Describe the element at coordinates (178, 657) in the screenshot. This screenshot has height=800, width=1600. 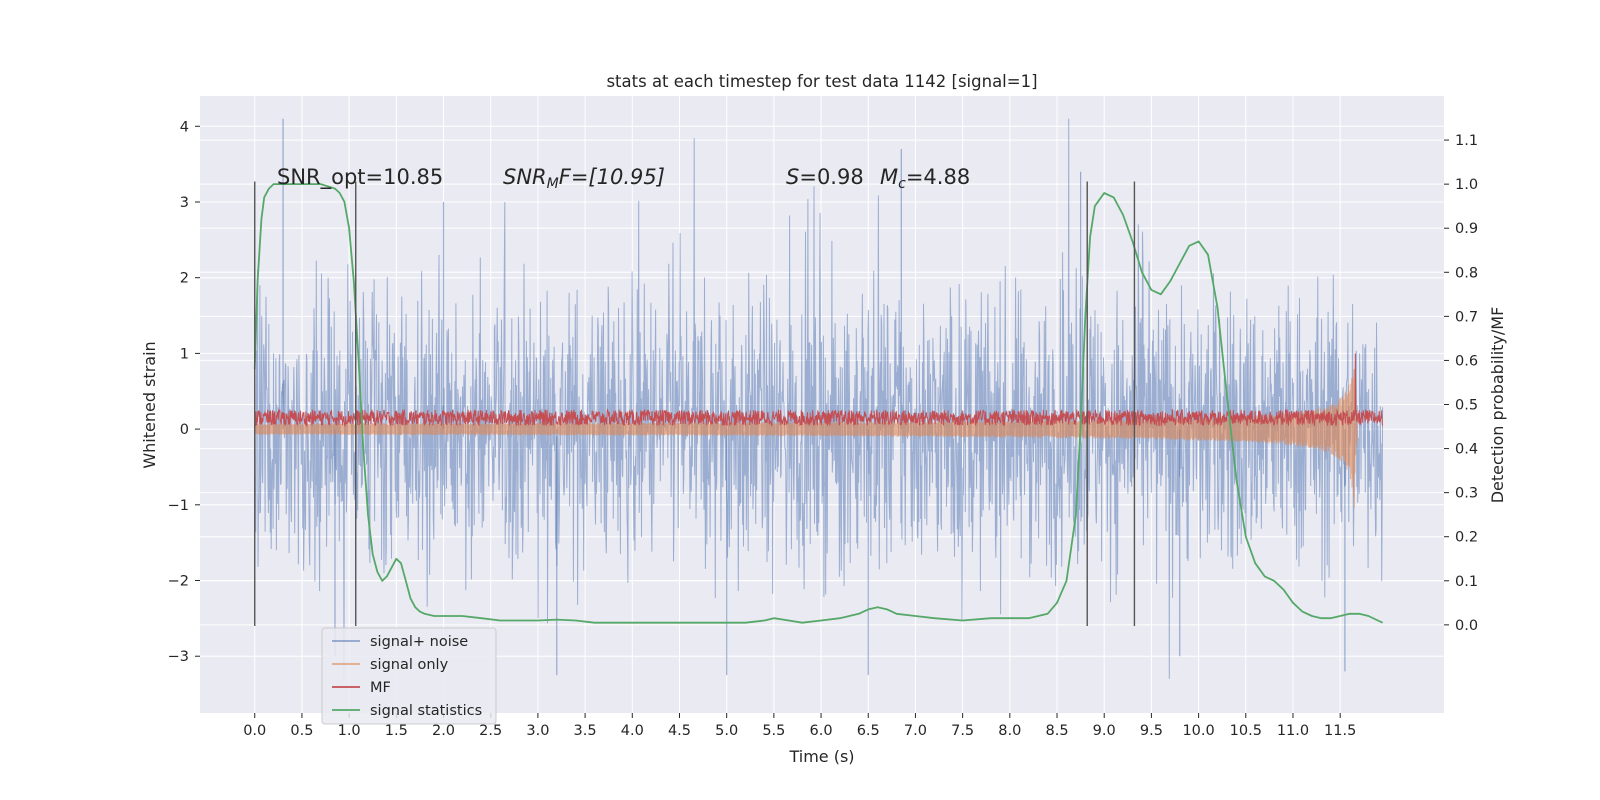
I see `y-tick-label: −3` at that location.